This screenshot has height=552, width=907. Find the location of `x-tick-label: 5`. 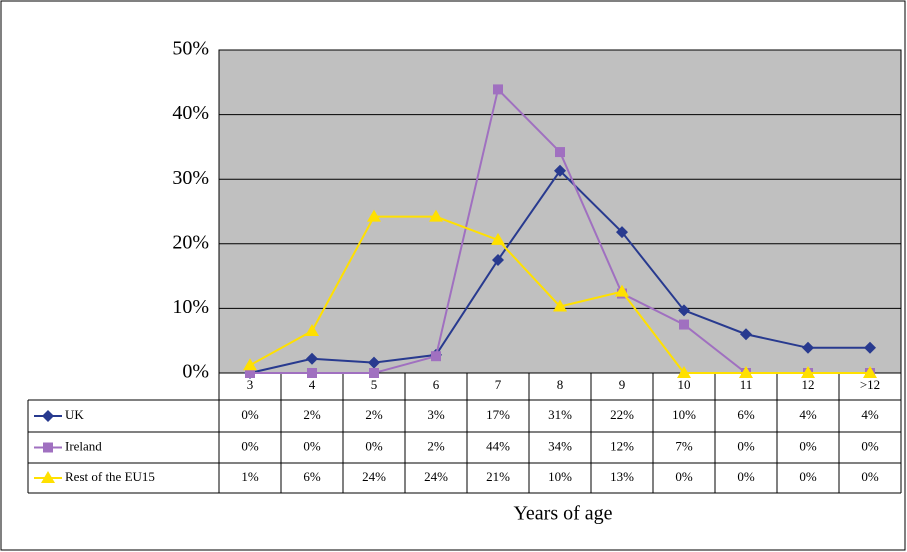

x-tick-label: 5 is located at coordinates (374, 384).